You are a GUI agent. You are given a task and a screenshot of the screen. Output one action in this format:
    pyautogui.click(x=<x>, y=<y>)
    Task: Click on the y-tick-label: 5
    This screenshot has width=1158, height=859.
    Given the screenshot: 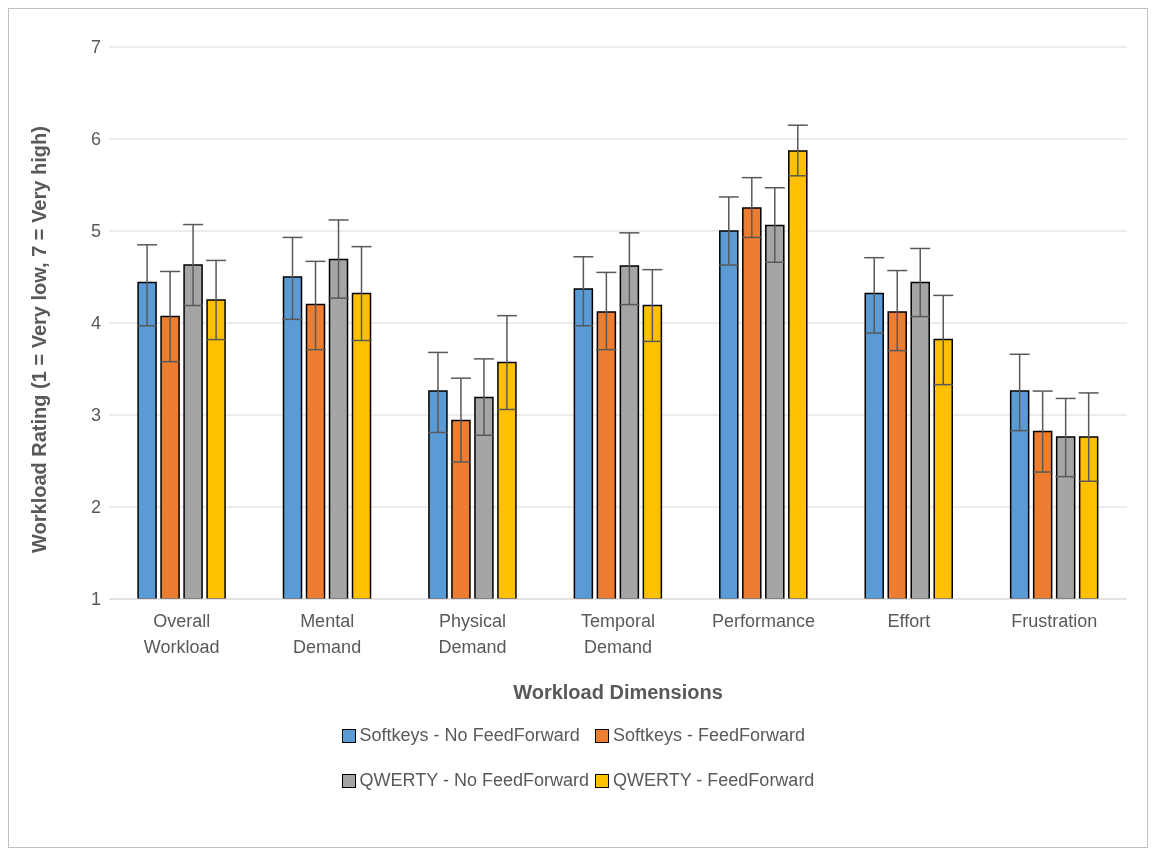 What is the action you would take?
    pyautogui.click(x=95, y=231)
    